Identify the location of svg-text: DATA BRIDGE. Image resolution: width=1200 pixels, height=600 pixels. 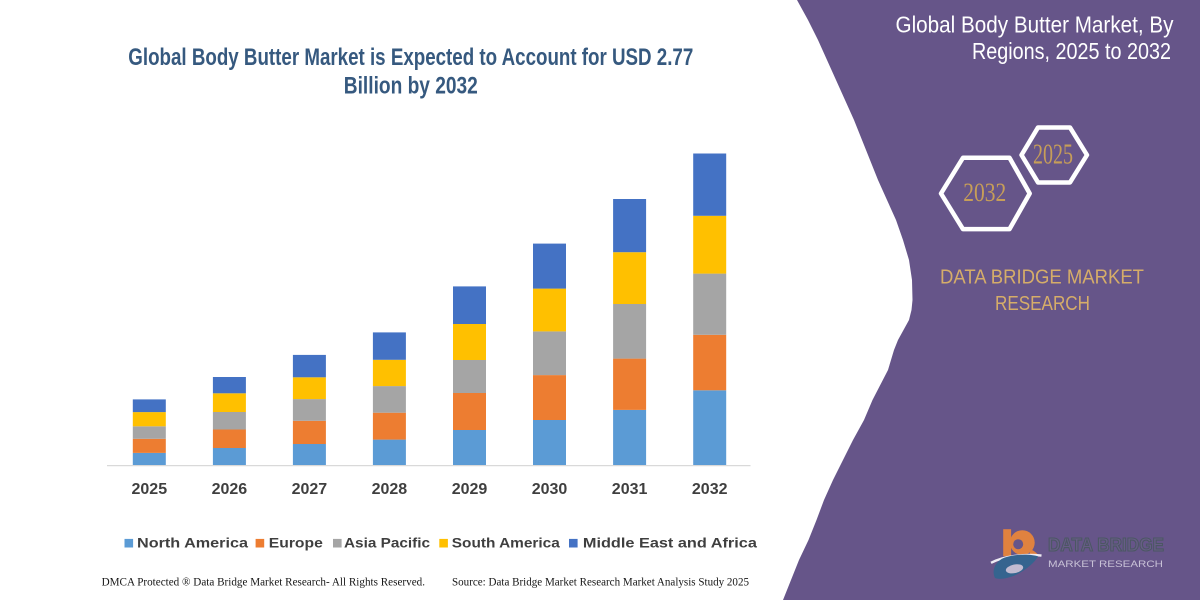
(1106, 544).